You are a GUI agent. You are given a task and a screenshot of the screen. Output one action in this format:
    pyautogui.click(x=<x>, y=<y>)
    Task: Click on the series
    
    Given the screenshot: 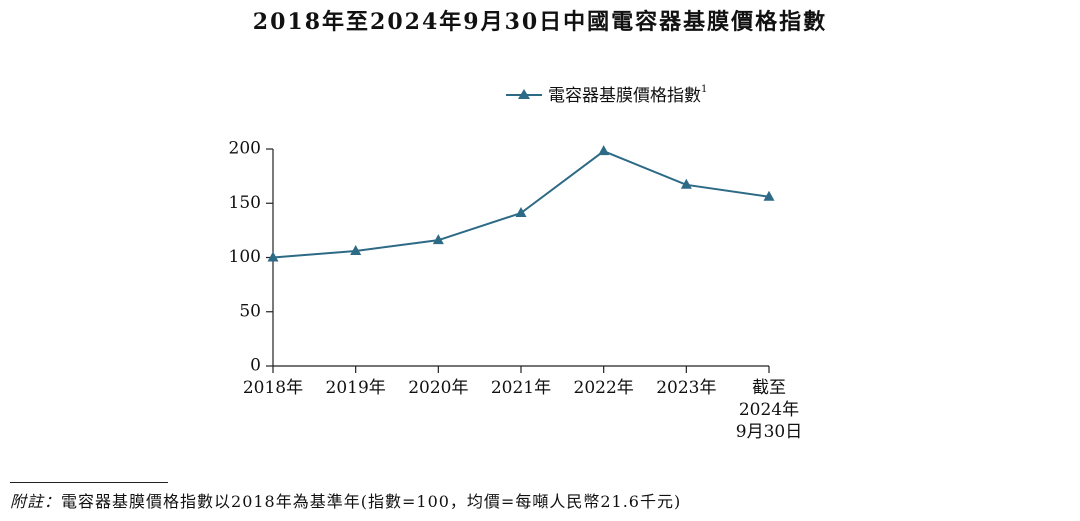 What is the action you would take?
    pyautogui.click(x=521, y=203)
    